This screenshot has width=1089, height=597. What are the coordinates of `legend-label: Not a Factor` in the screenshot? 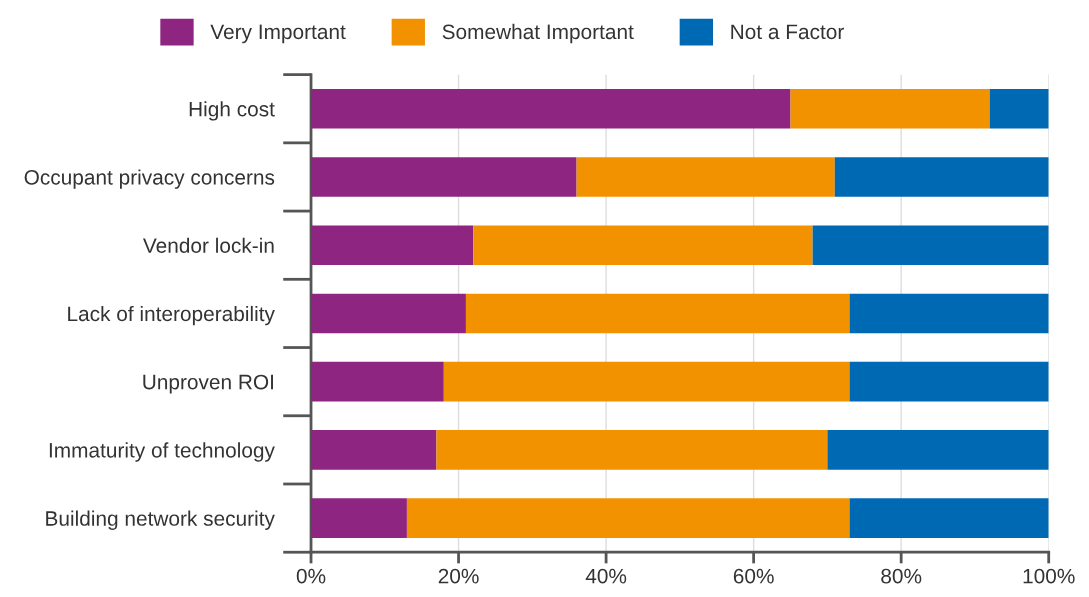 It's located at (787, 32).